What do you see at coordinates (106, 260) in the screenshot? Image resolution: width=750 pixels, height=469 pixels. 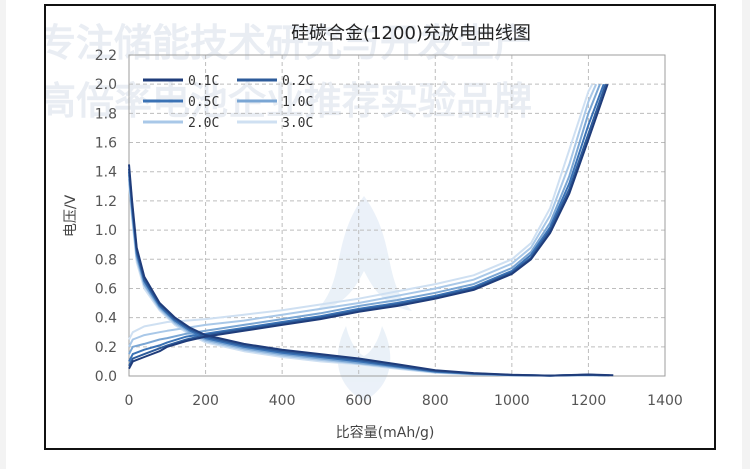 I see `y-tick-label: 0.8` at bounding box center [106, 260].